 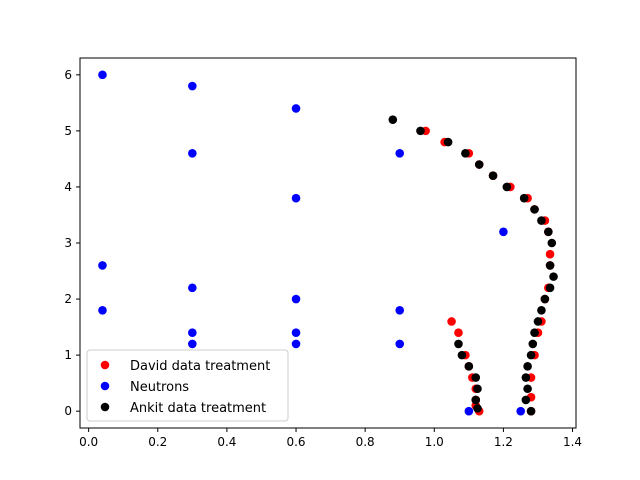 What do you see at coordinates (198, 408) in the screenshot?
I see `legend-label: Ankit data treatment` at bounding box center [198, 408].